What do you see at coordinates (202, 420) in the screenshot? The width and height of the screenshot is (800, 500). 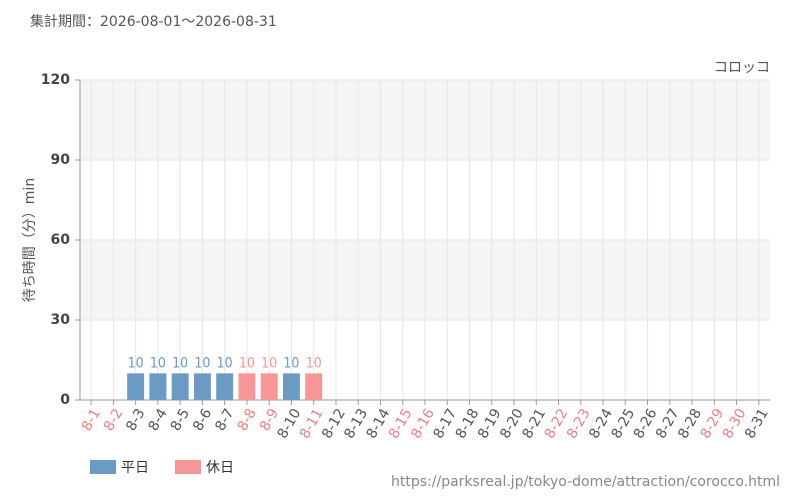 I see `x-tick-label: 8-6` at bounding box center [202, 420].